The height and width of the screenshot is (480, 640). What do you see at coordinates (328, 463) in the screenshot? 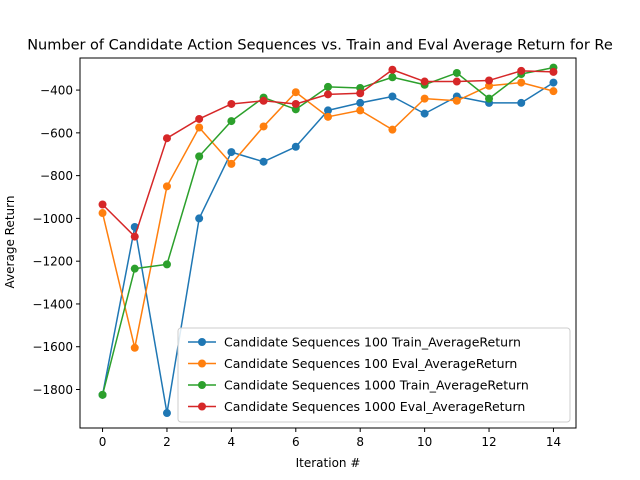
I see `x-axis-label: Iteration #` at bounding box center [328, 463].